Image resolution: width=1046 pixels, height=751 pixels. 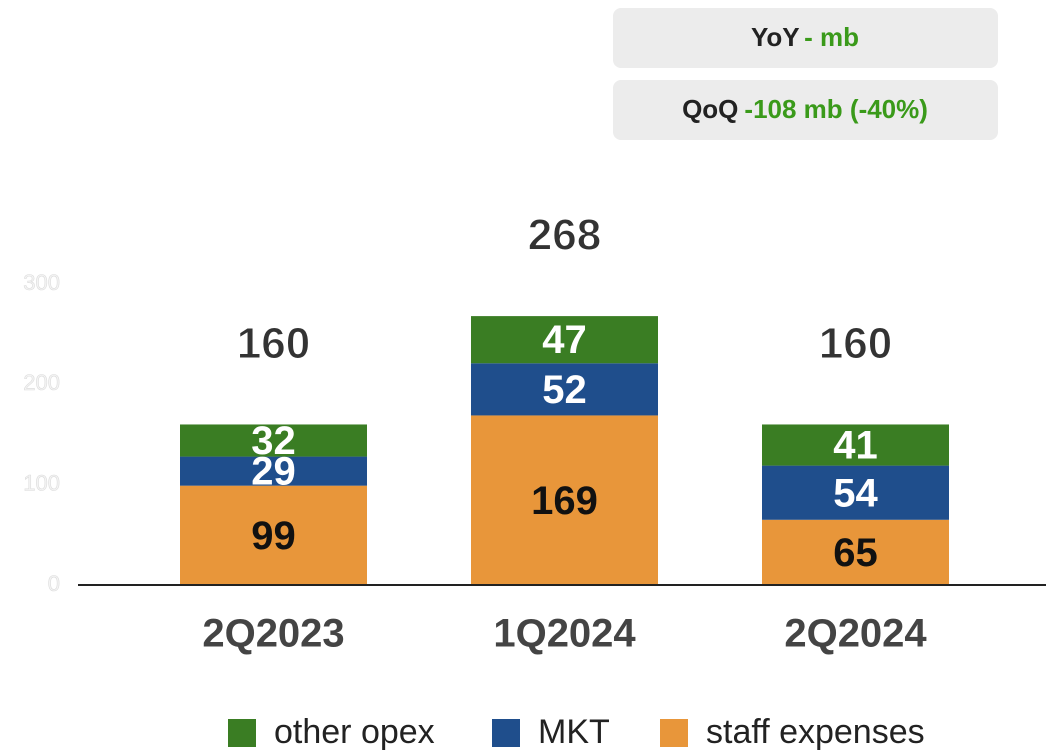 What do you see at coordinates (574, 732) in the screenshot?
I see `legend-label: MKT` at bounding box center [574, 732].